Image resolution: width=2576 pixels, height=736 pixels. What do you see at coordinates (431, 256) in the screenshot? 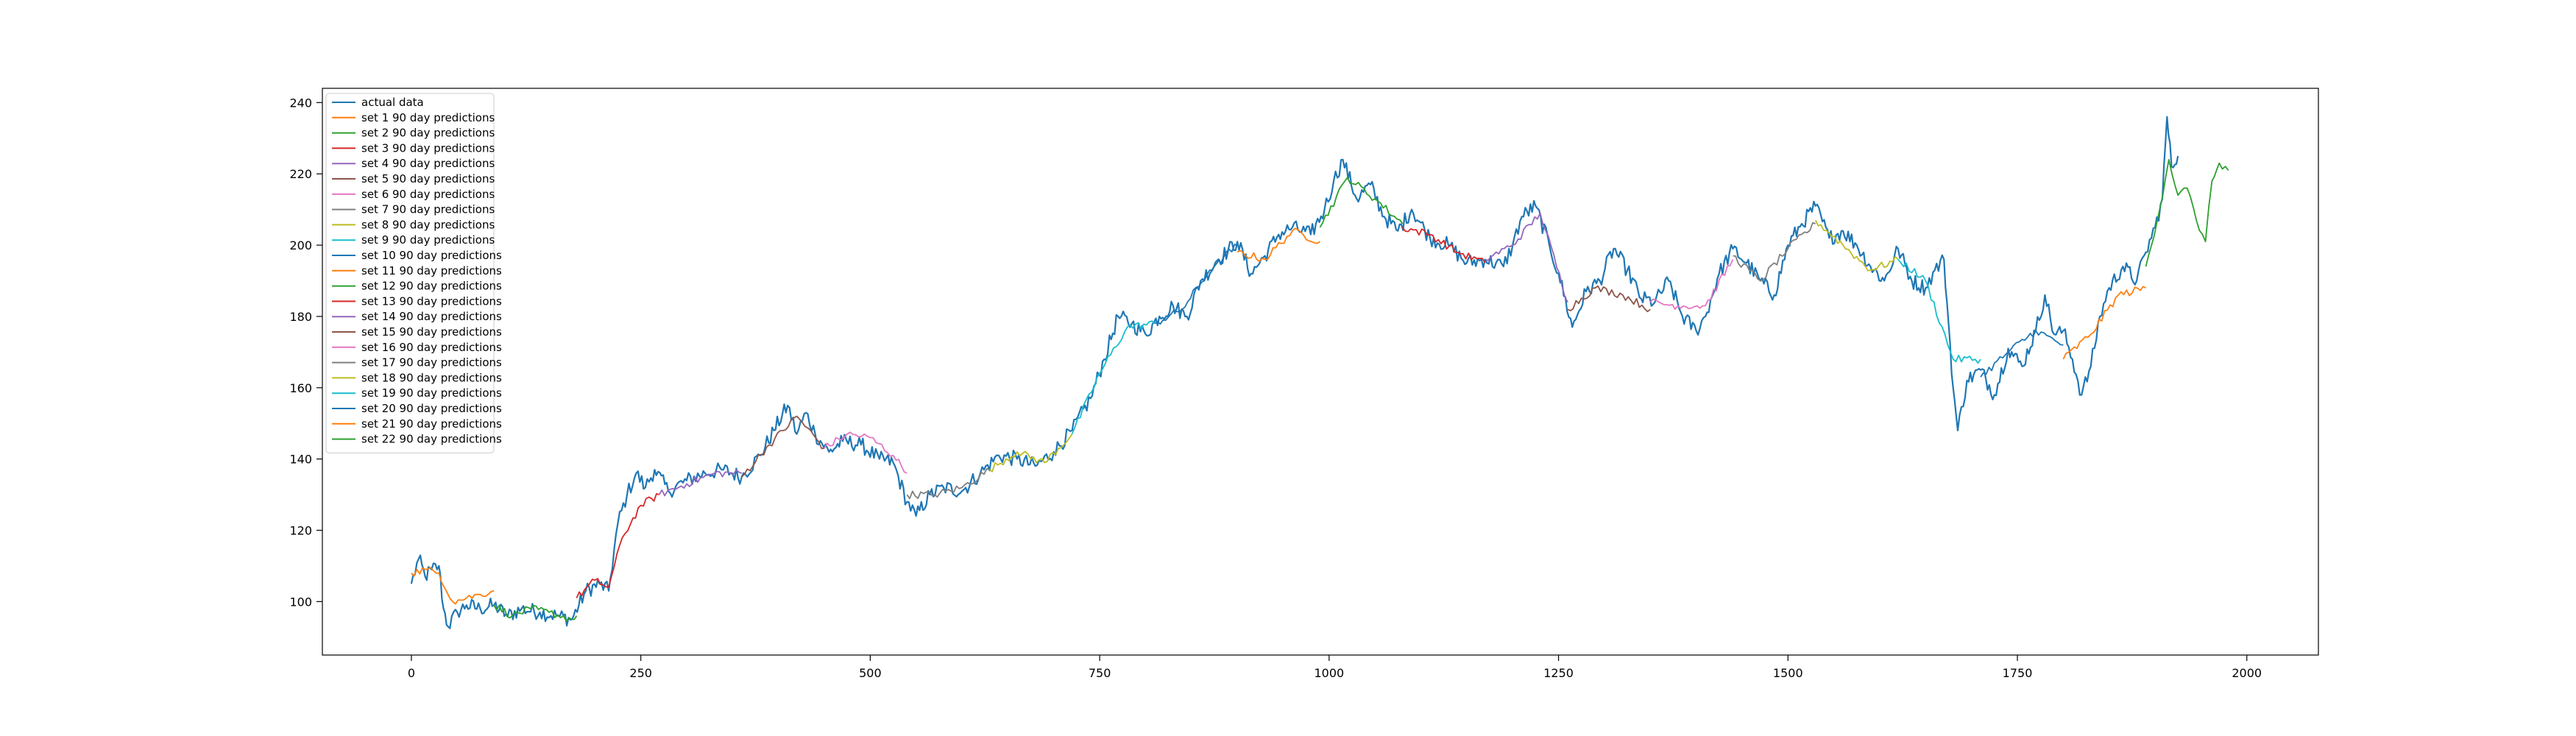
I see `legend-entry-label: set 10 90 day predictions` at bounding box center [431, 256].